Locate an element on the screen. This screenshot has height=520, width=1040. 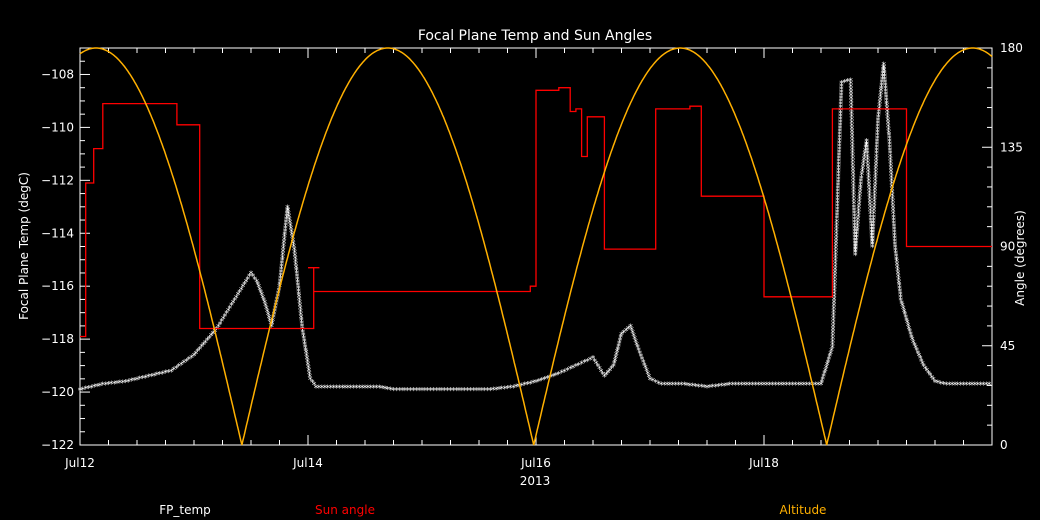
y-right-tick-label: 135 is located at coordinates (1011, 147).